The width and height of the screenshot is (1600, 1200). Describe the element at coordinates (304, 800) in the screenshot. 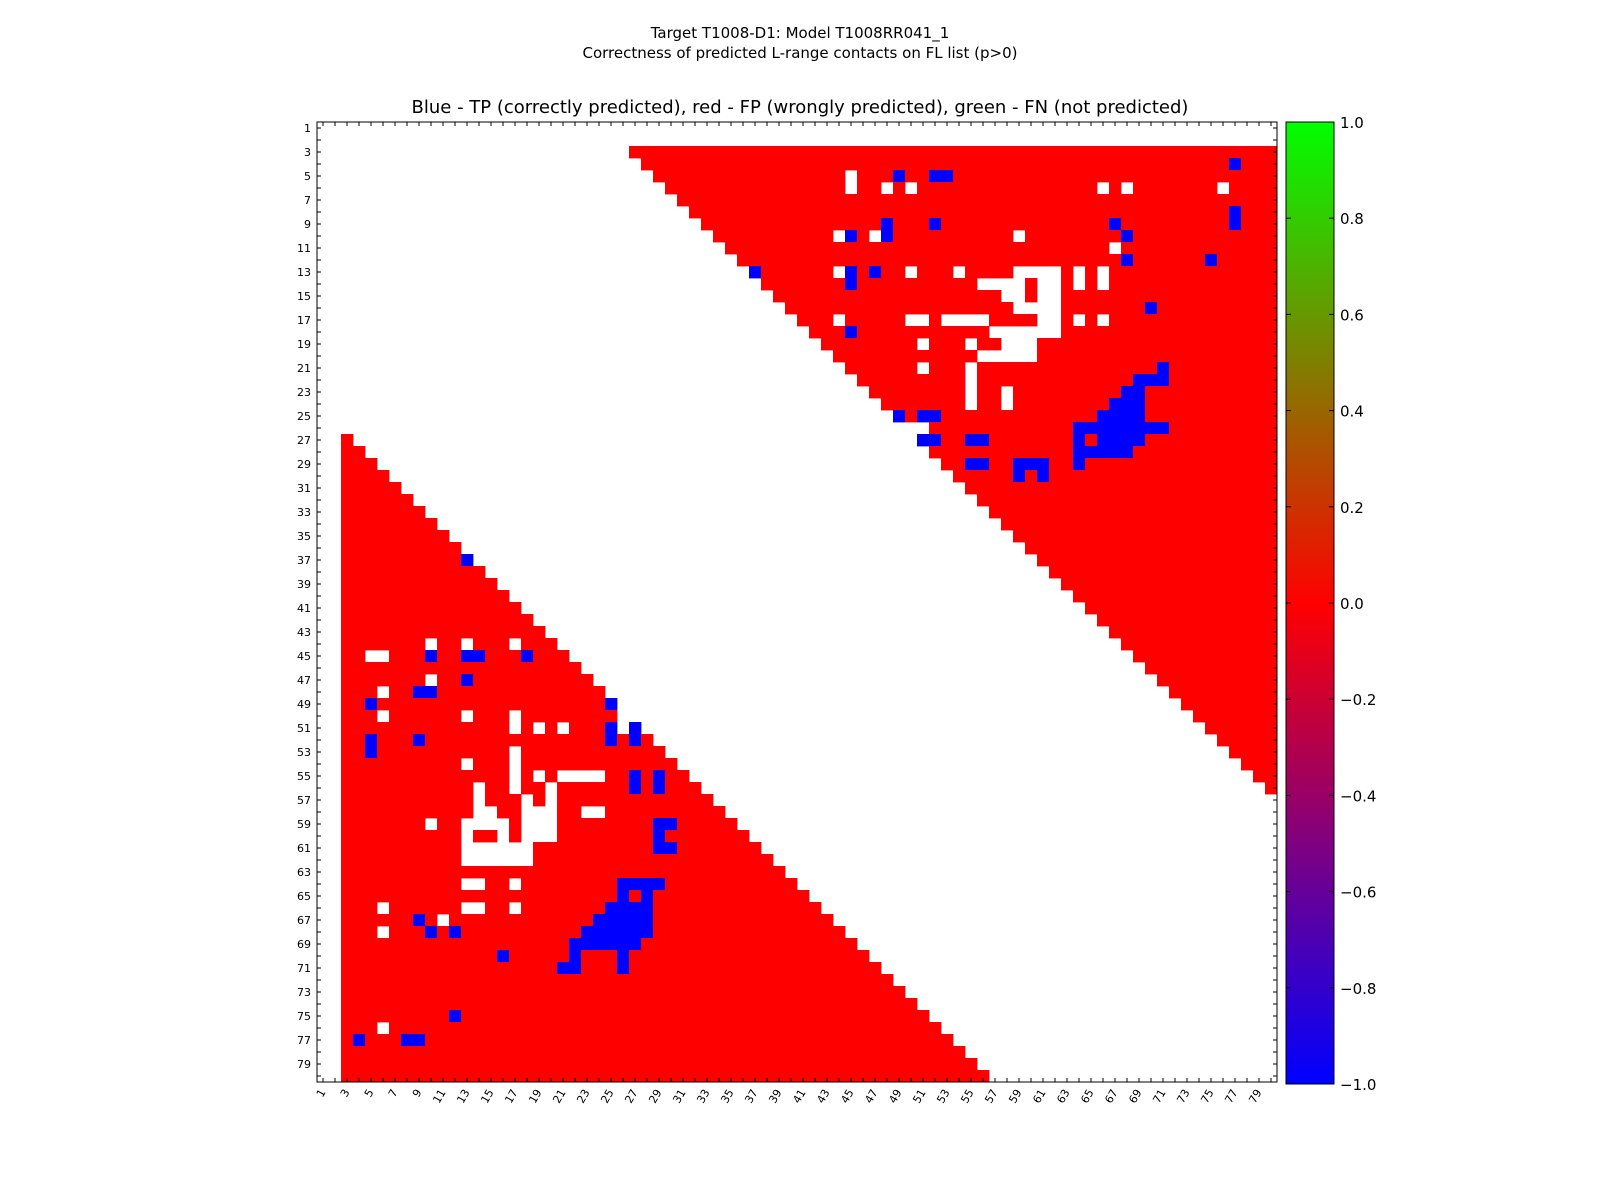

I see `y-tick-label: 57` at that location.